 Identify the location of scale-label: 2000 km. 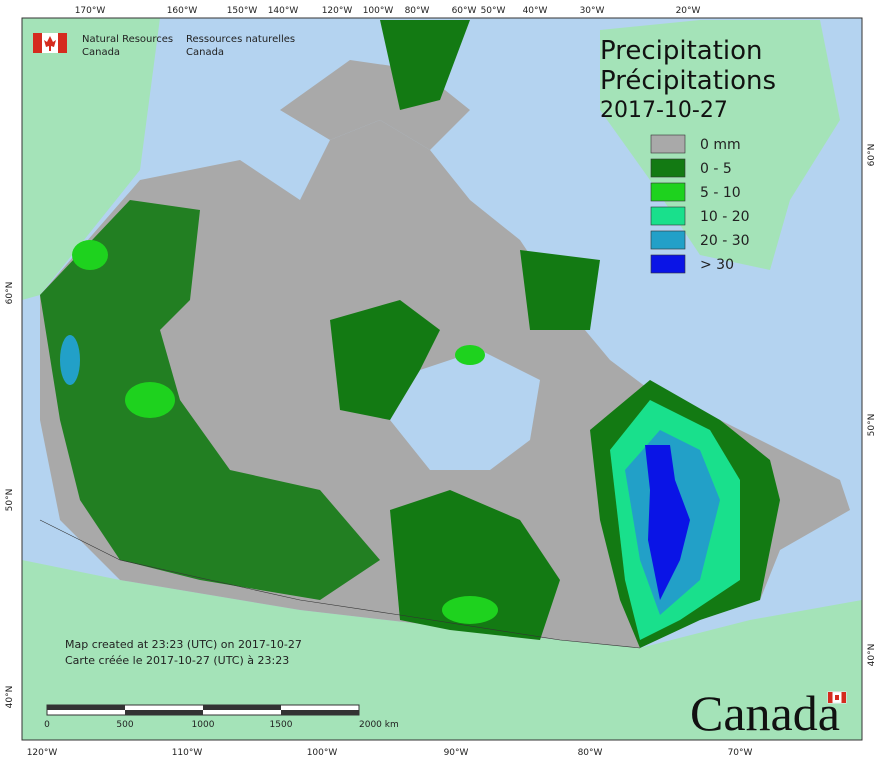
(379, 725).